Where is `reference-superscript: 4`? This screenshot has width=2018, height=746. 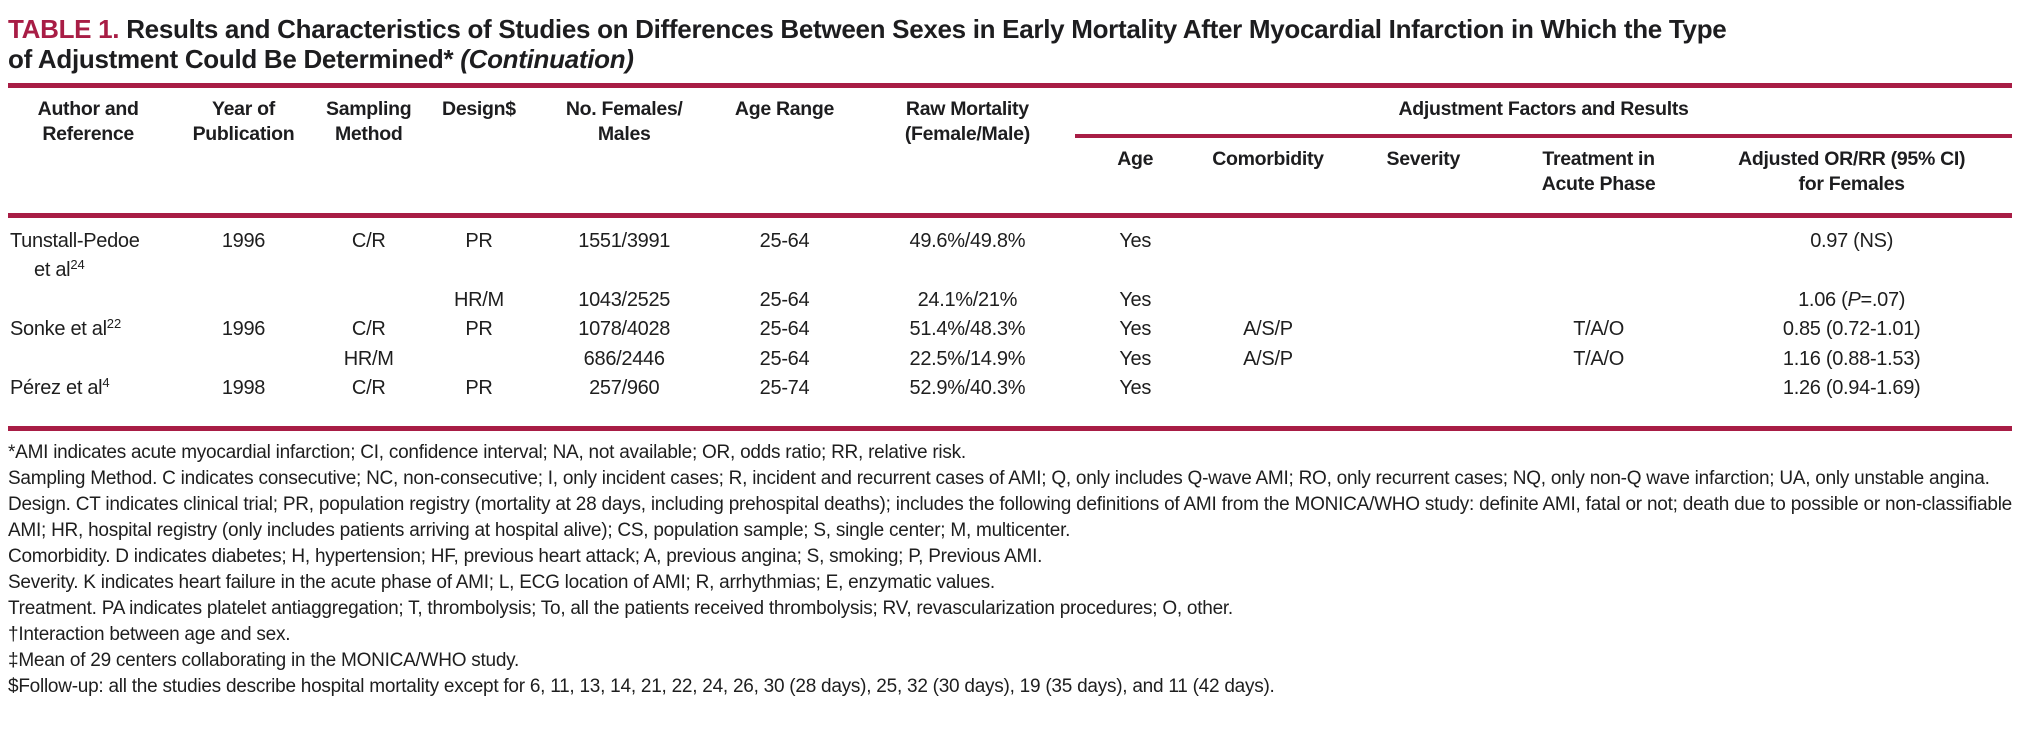
reference-superscript: 4 is located at coordinates (106, 382).